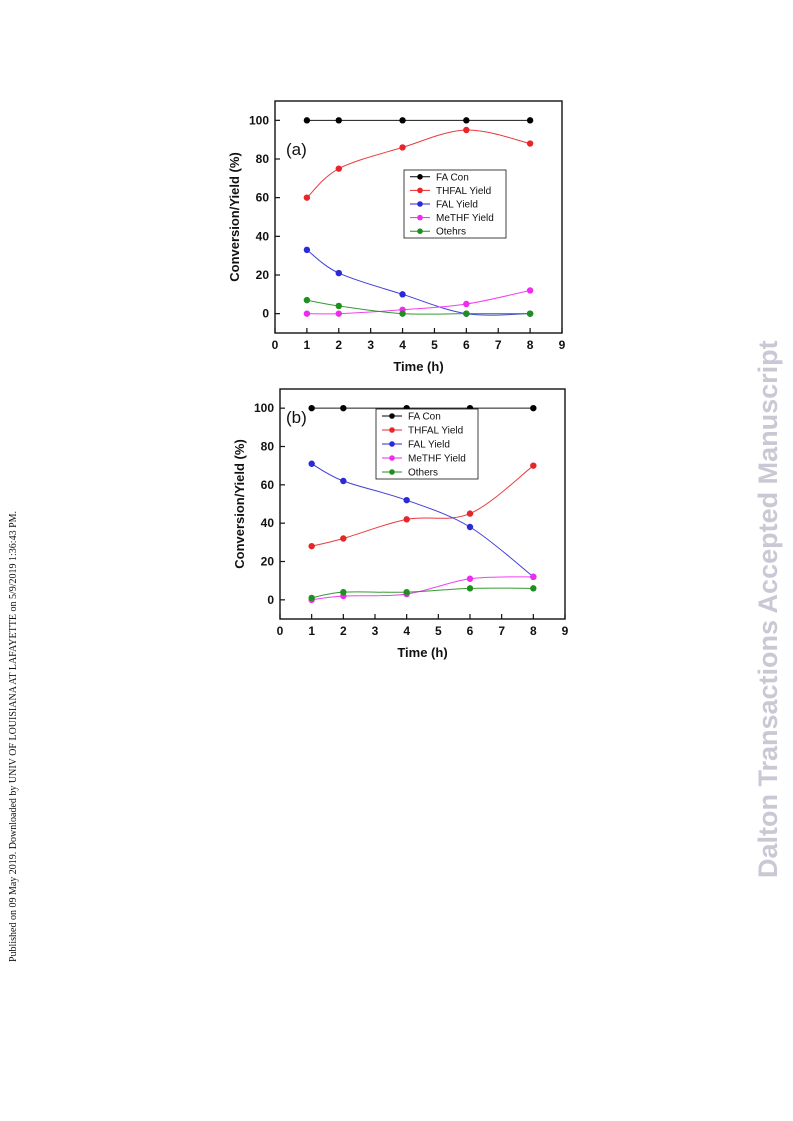  Describe the element at coordinates (420, 231) in the screenshot. I see `legend-marker-otehrs` at that location.